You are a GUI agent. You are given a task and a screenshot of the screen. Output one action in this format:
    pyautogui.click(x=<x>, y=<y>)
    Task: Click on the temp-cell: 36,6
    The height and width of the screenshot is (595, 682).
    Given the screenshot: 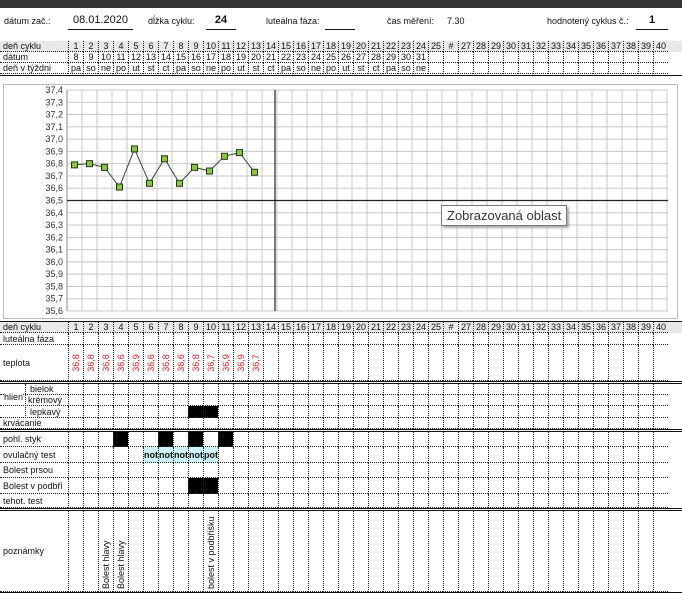 What is the action you would take?
    pyautogui.click(x=180, y=363)
    